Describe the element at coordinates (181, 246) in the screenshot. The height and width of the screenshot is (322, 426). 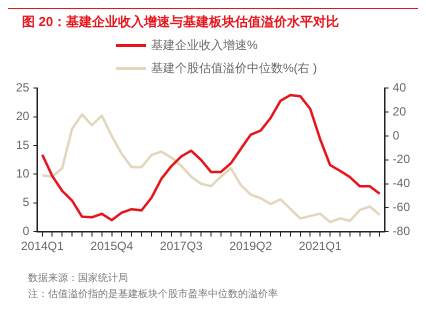
I see `x-tick-label: 2017Q3` at that location.